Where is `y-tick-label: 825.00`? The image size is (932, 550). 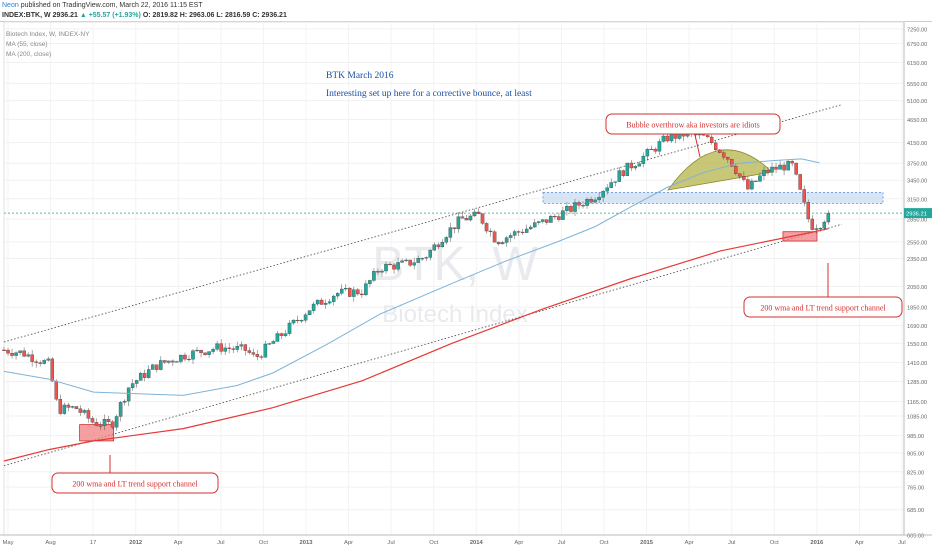 y-tick-label: 825.00 is located at coordinates (915, 473).